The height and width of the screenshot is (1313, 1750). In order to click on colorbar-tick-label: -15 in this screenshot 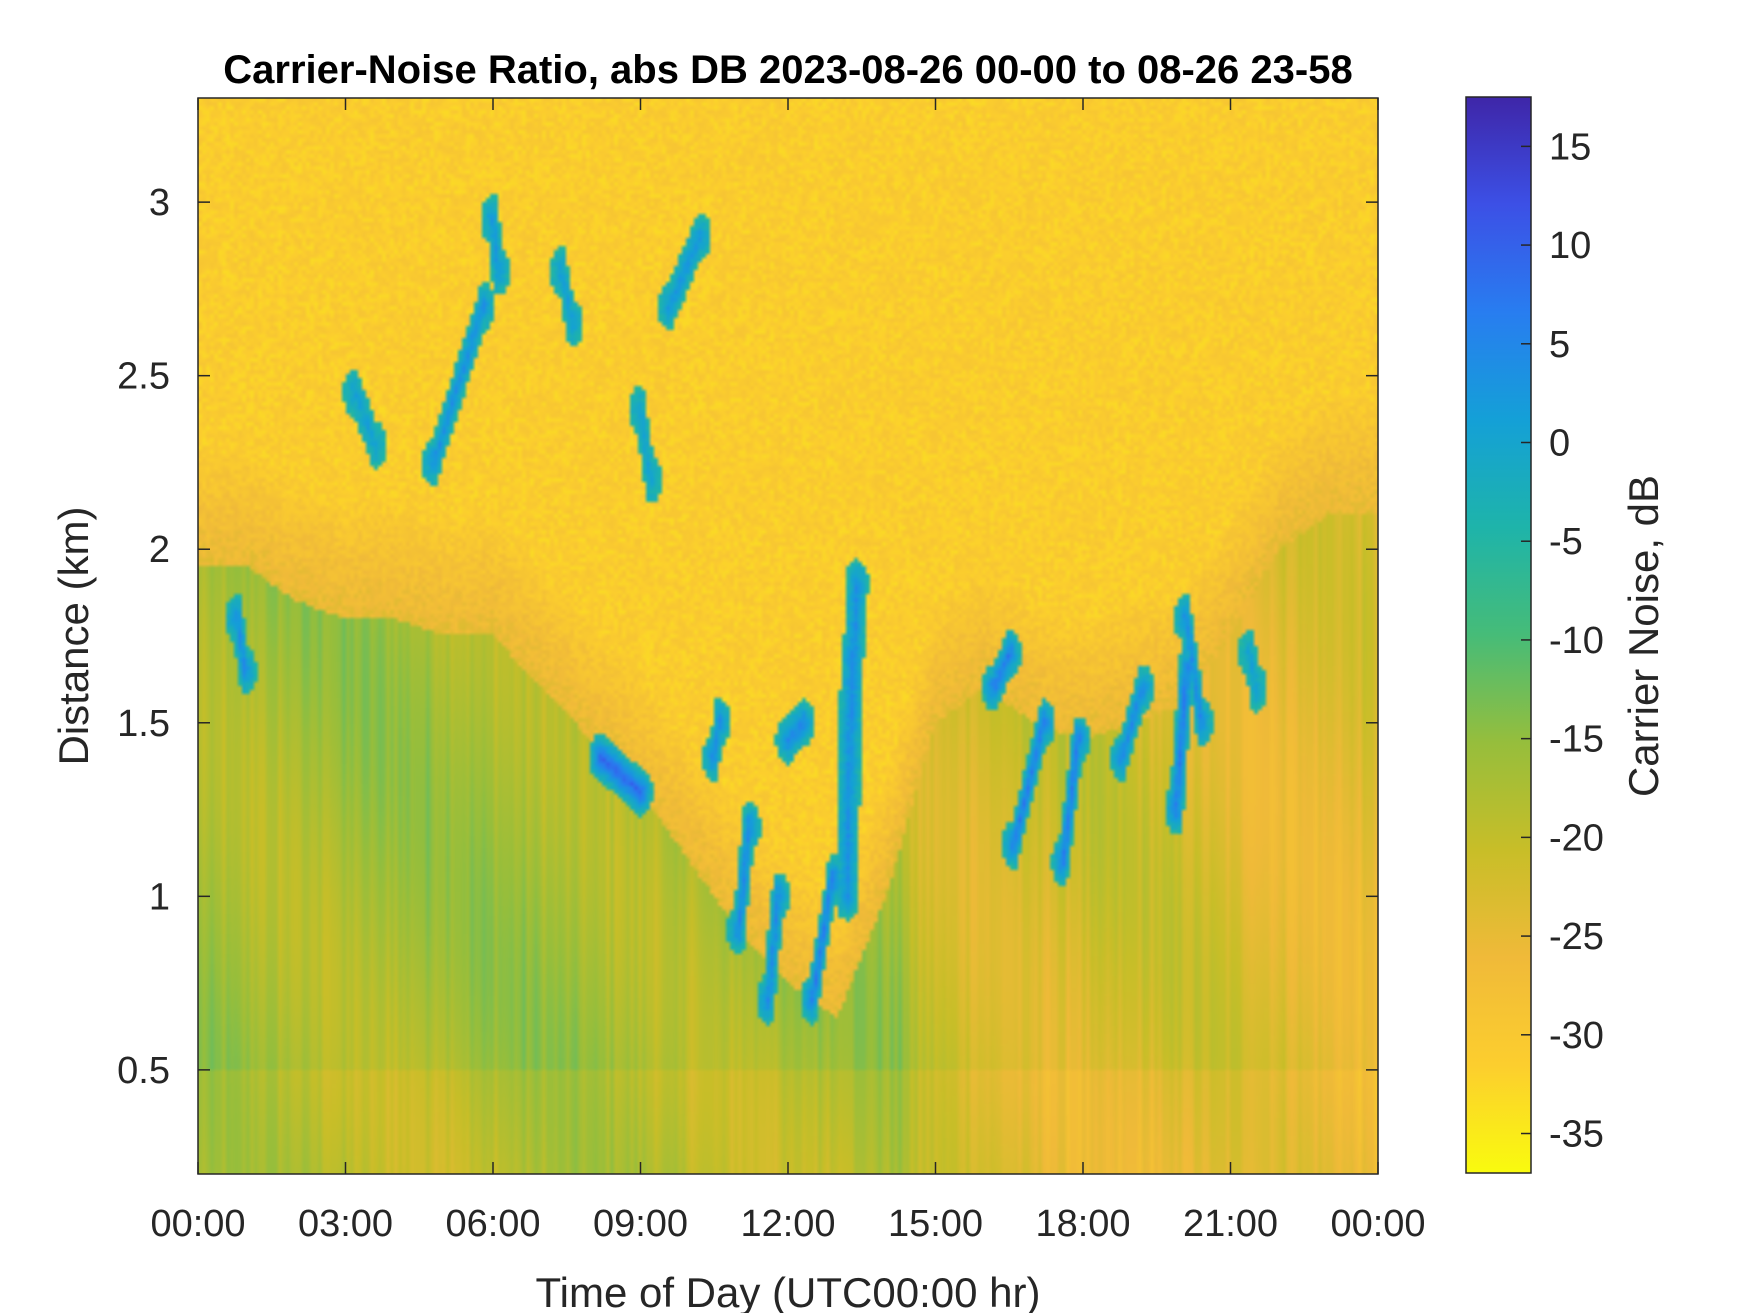, I will do `click(1576, 740)`.